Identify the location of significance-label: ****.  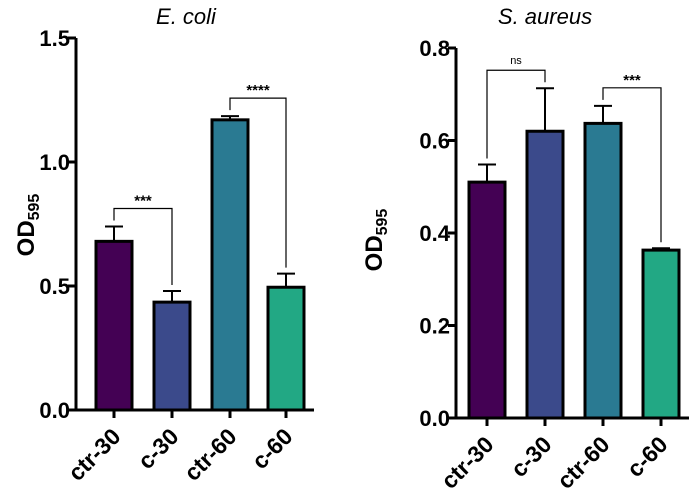
(258, 90).